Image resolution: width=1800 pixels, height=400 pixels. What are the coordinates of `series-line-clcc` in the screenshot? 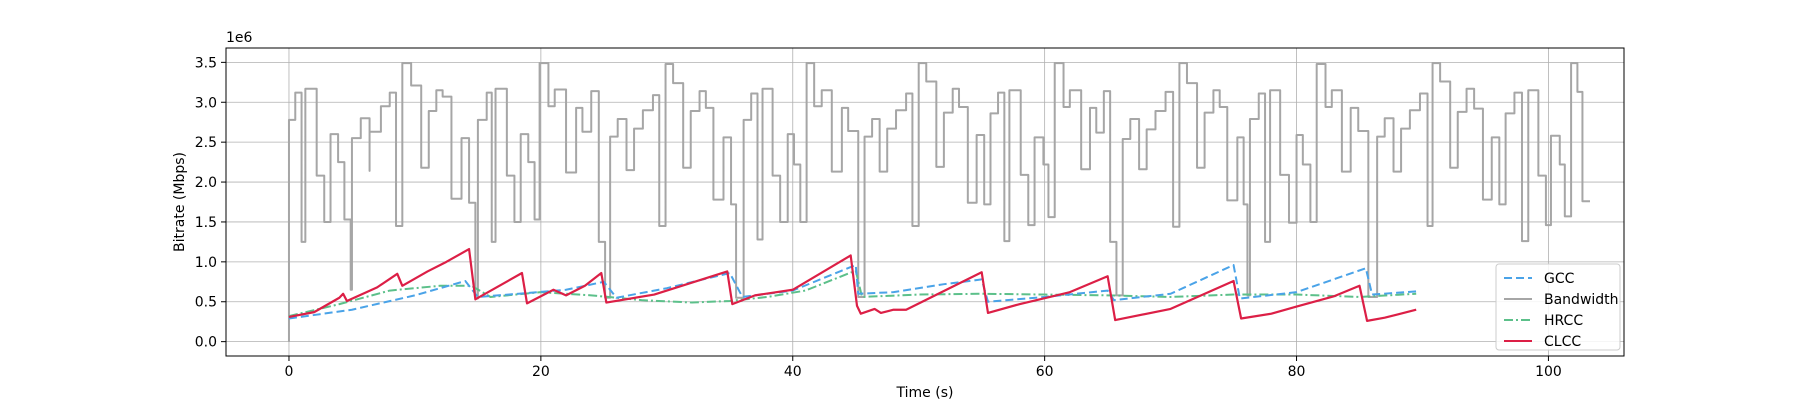 It's located at (852, 284).